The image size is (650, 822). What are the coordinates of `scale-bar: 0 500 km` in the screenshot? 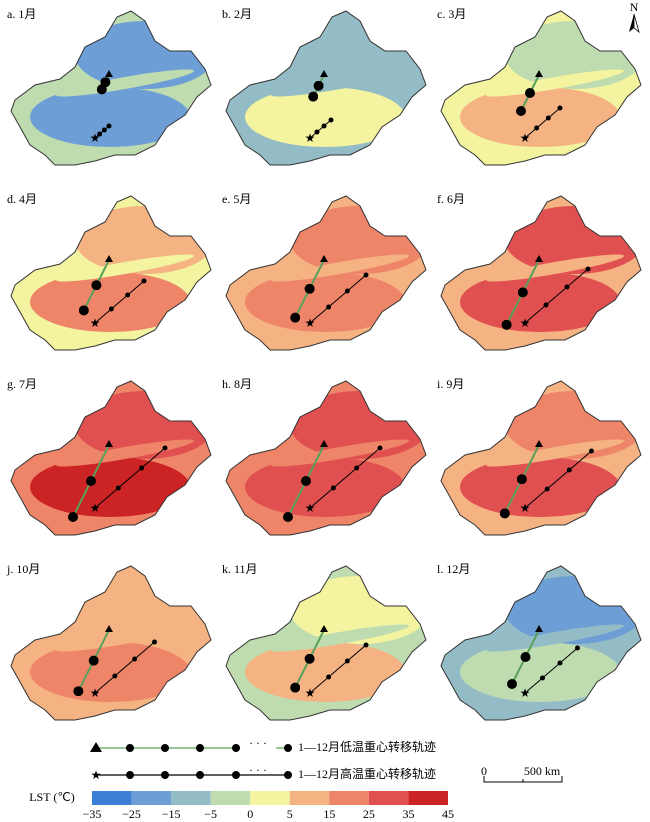 It's located at (522, 773).